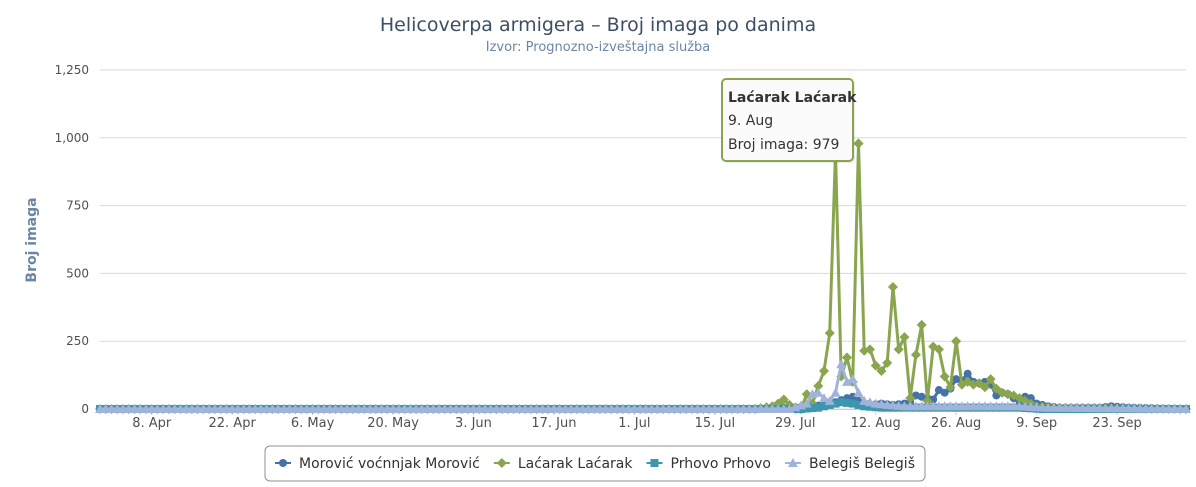 The height and width of the screenshot is (487, 1196). What do you see at coordinates (876, 423) in the screenshot?
I see `x-tick-label: 12. Aug` at bounding box center [876, 423].